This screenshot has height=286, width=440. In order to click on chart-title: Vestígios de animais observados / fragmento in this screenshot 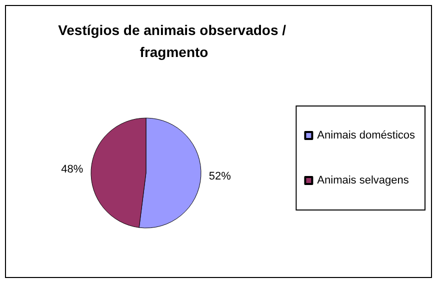, I will do `click(174, 41)`.